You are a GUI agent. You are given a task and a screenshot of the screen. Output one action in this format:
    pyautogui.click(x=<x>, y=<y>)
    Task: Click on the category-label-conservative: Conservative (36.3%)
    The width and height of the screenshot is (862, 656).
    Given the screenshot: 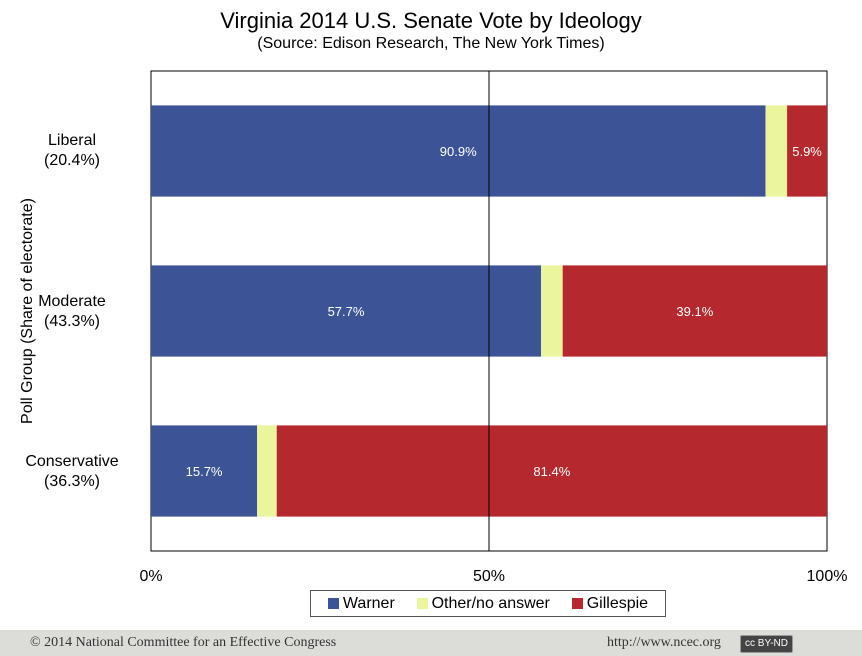 What is the action you would take?
    pyautogui.click(x=72, y=472)
    